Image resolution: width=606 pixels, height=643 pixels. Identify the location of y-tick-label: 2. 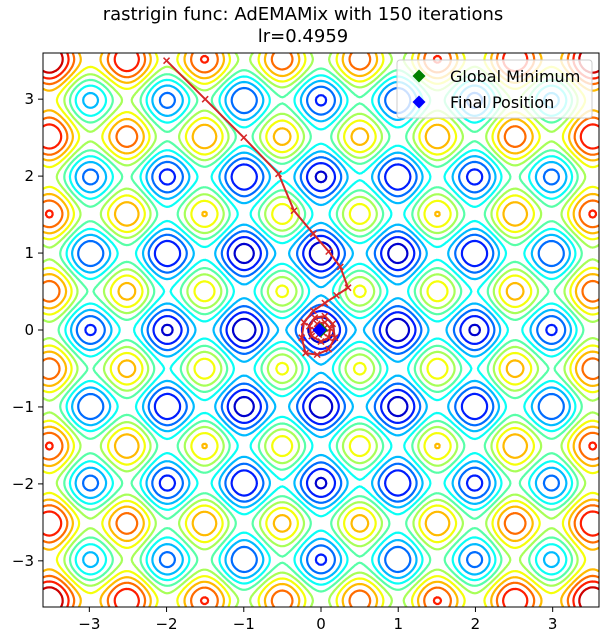
(29, 176).